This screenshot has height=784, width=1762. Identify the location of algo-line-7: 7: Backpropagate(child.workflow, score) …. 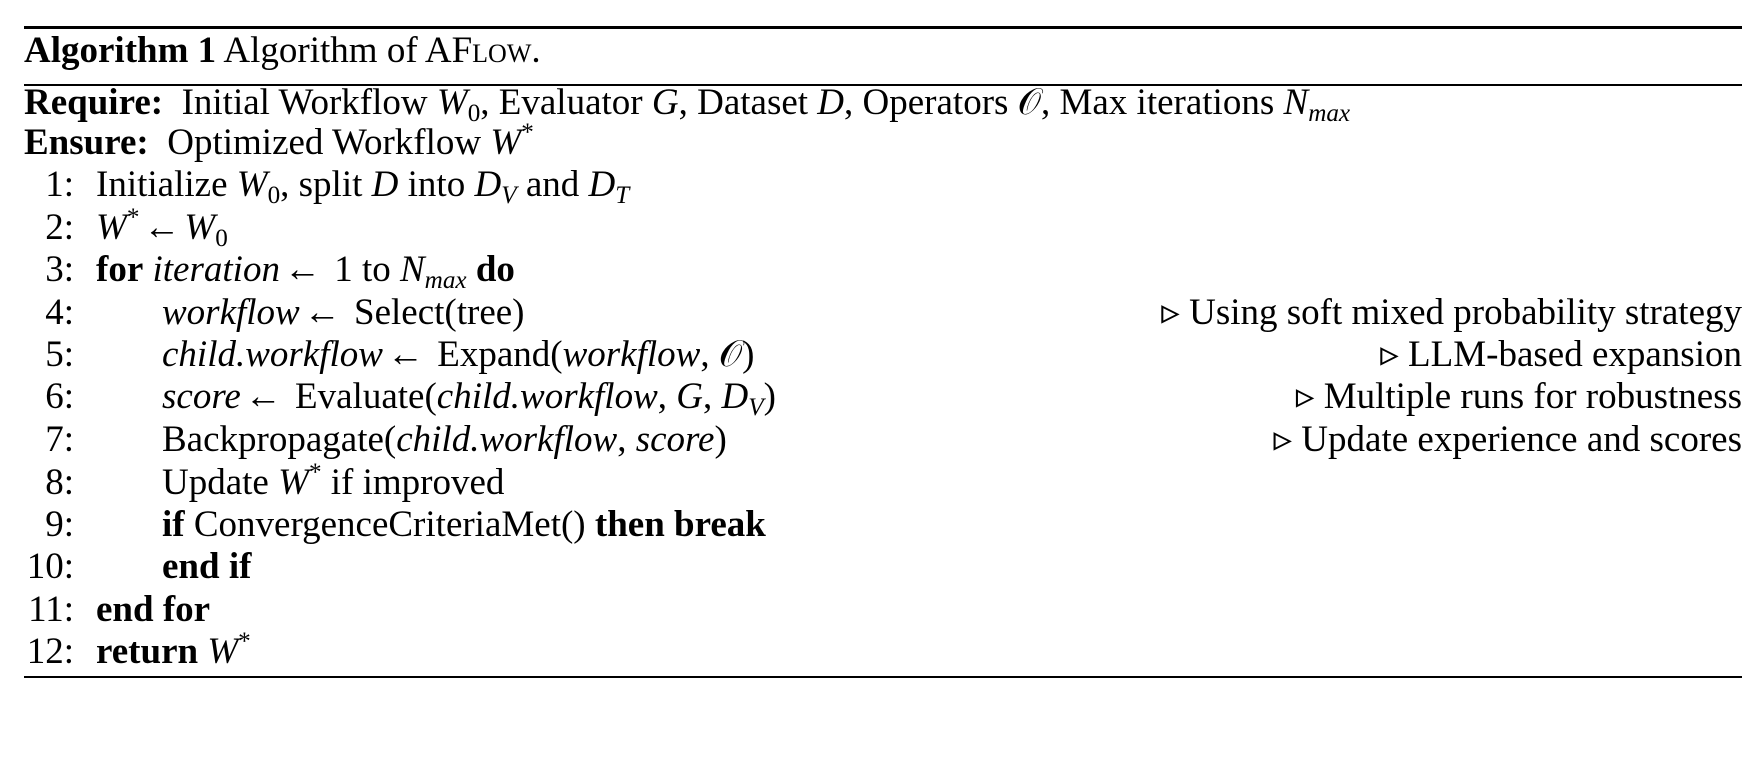
(883, 440).